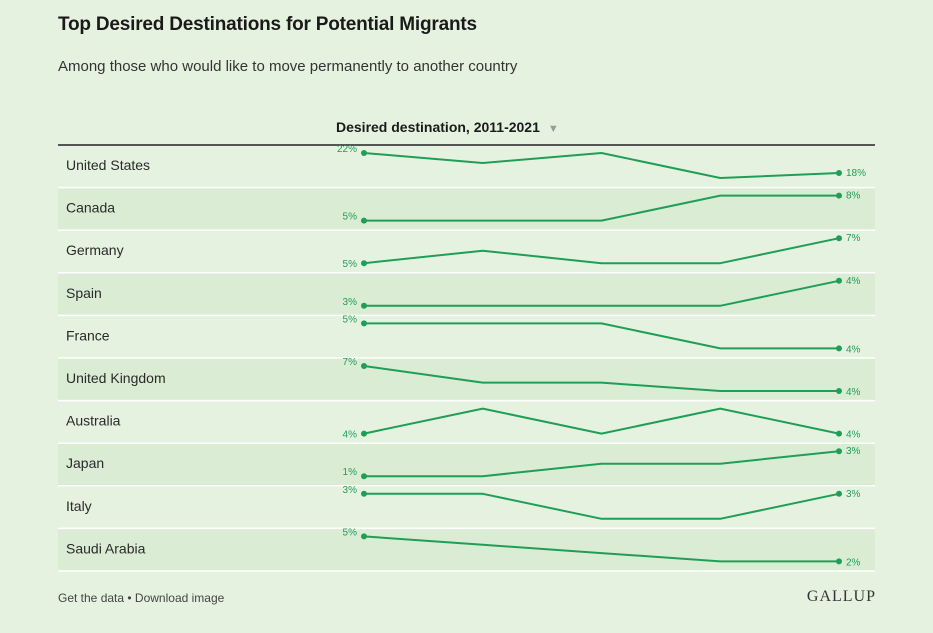  What do you see at coordinates (106, 548) in the screenshot?
I see `row-label: Saudi Arabia` at bounding box center [106, 548].